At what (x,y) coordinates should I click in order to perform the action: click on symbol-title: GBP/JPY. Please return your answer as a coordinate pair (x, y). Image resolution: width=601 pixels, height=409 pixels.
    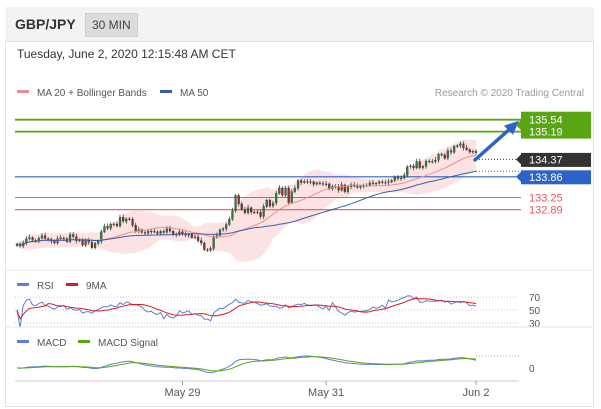
    Looking at the image, I should click on (45, 24).